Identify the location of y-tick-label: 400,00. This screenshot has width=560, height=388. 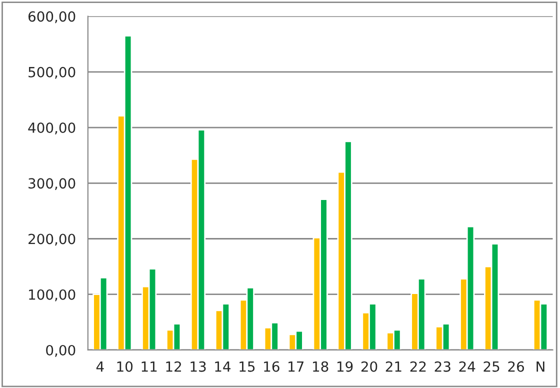
(52, 128).